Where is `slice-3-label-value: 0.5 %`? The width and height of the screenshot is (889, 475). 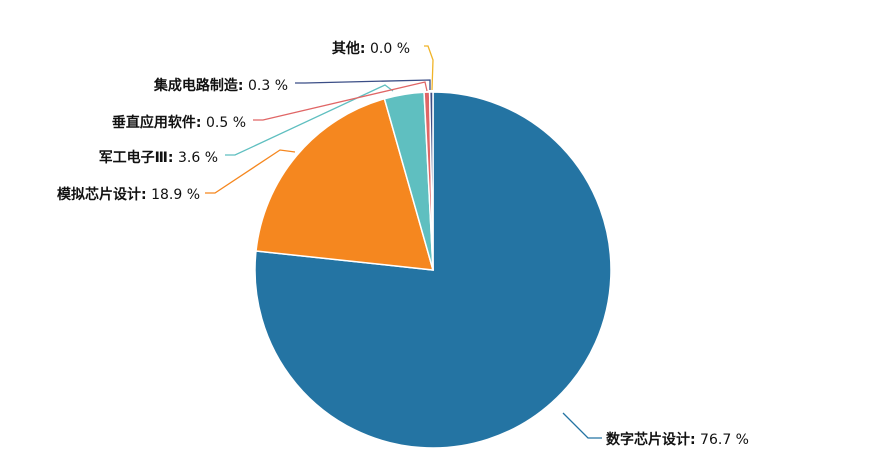
slice-3-label-value: 0.5 % is located at coordinates (224, 123).